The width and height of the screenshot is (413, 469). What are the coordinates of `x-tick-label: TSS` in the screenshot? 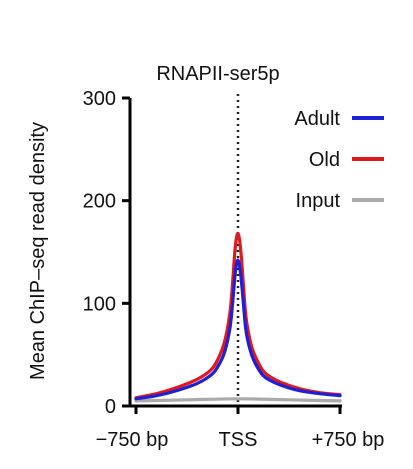 It's located at (238, 440).